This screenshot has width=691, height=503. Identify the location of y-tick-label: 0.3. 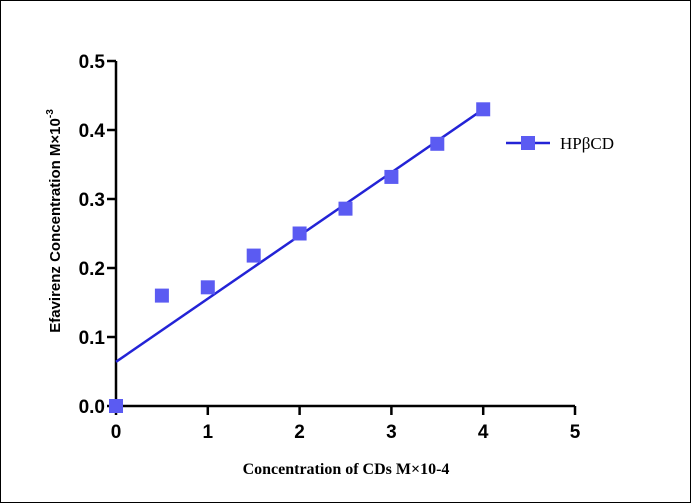
(92, 200).